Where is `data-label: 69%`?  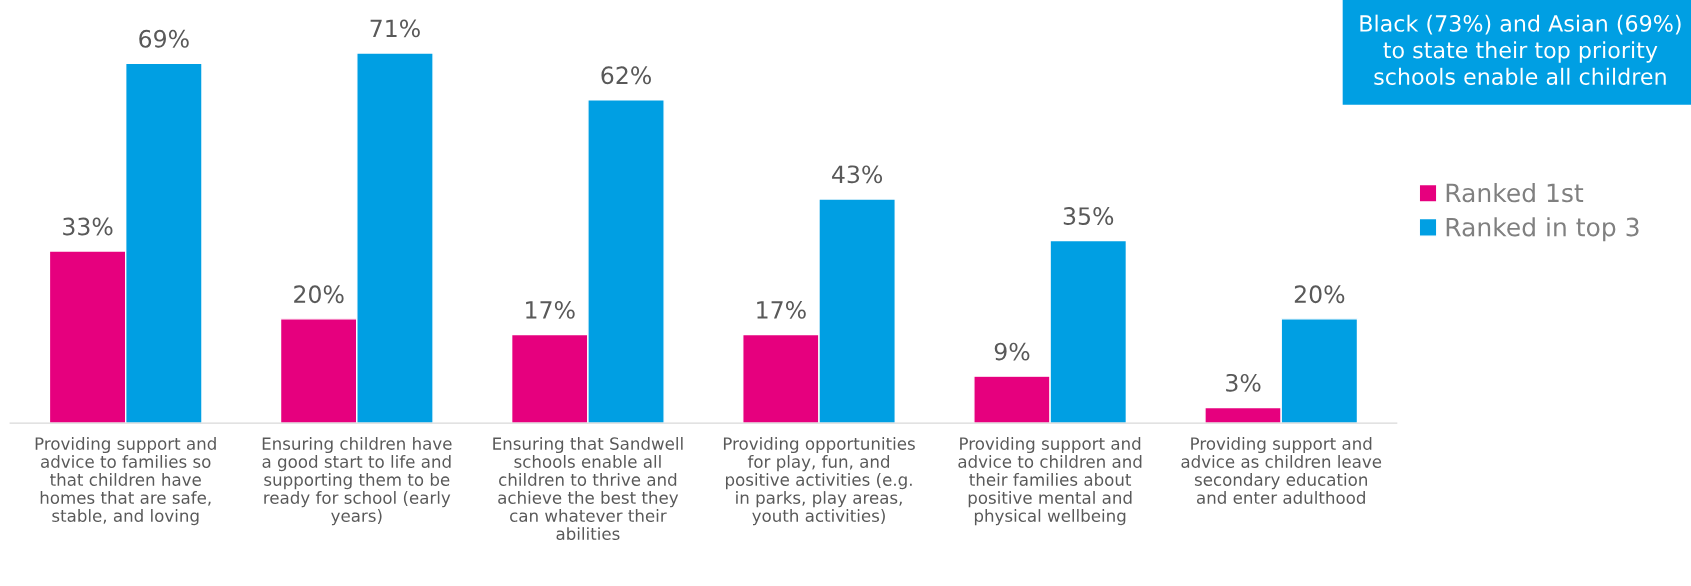
data-label: 69% is located at coordinates (164, 38).